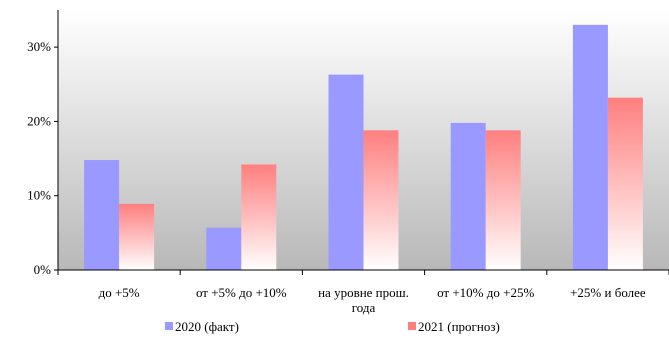  I want to click on x-category-label: на уровне прош., so click(363, 292).